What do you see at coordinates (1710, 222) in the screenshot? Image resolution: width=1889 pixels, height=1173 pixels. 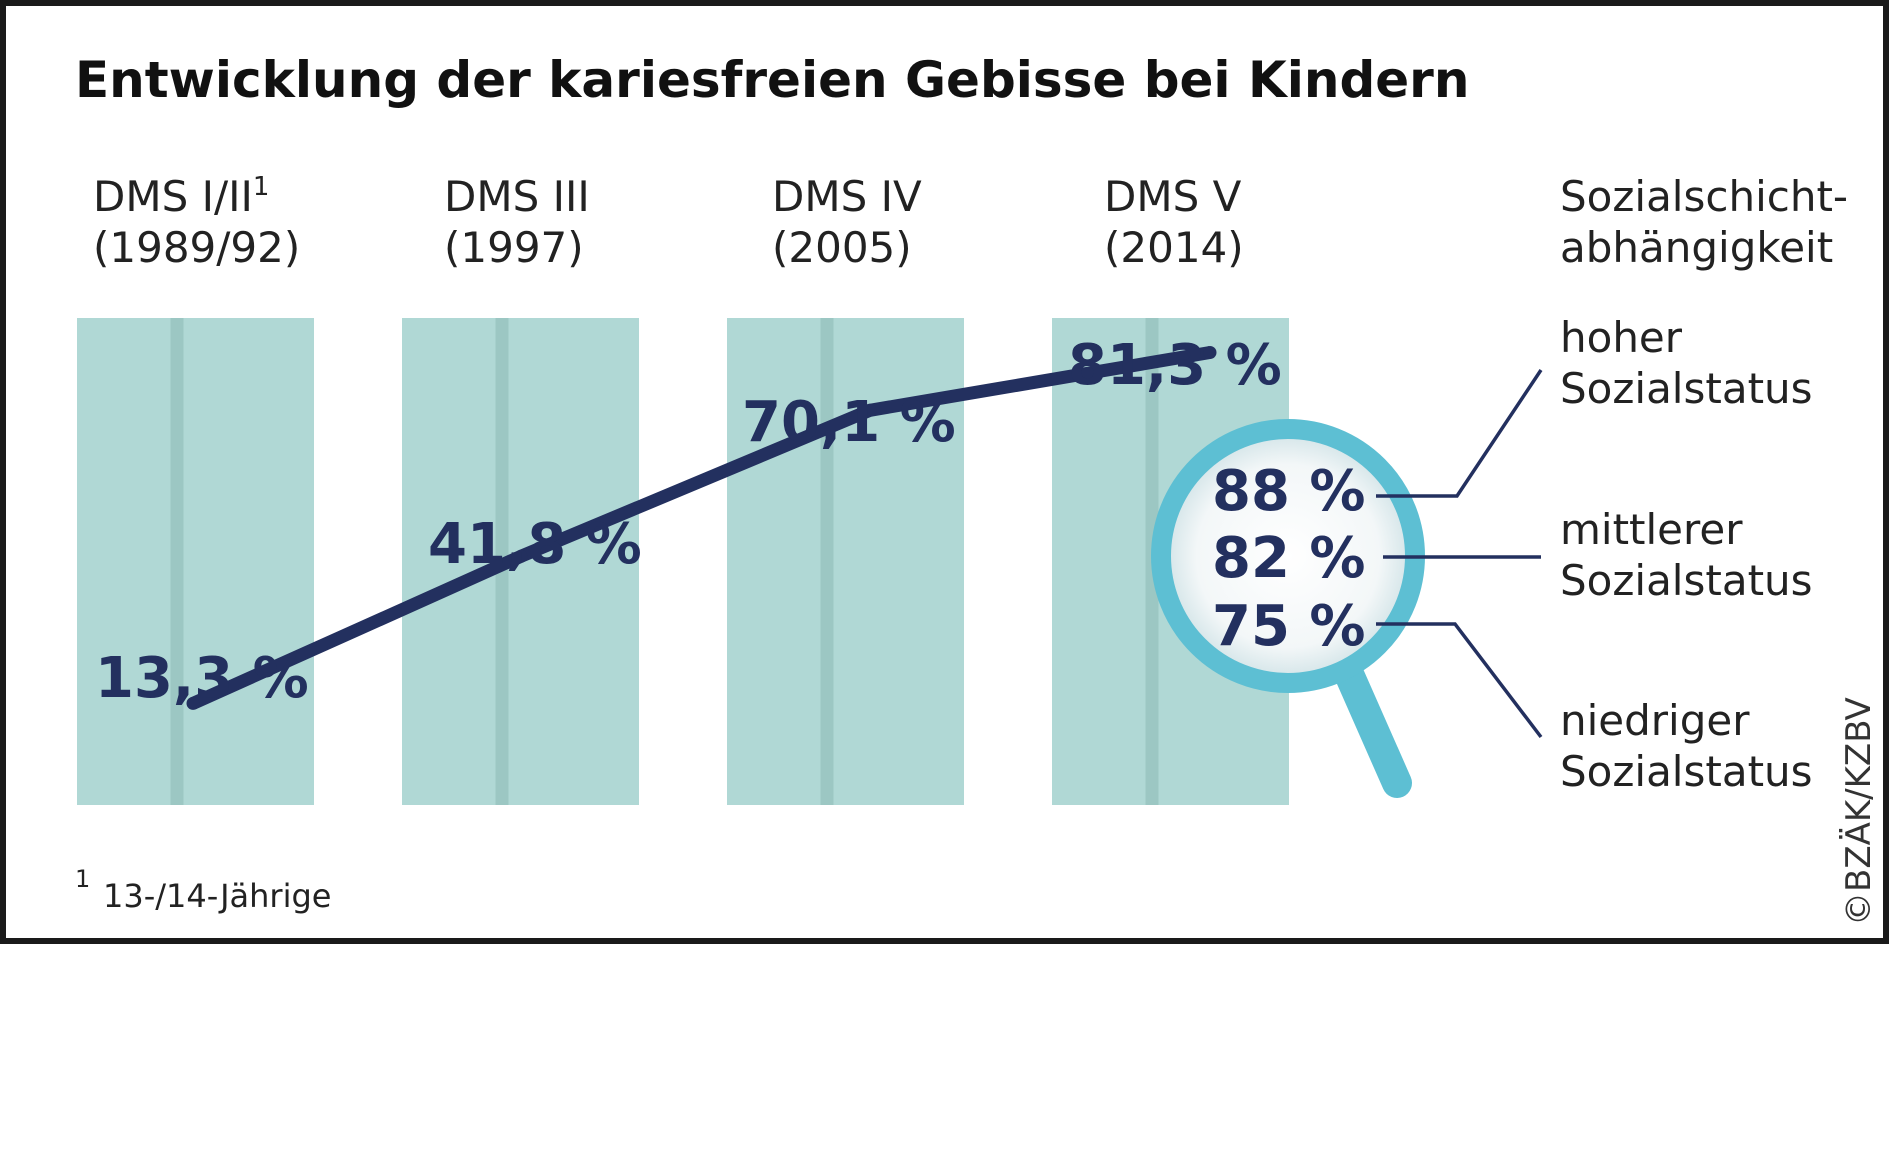 I see `social-heading: Sozialschicht- abhängigkeit` at bounding box center [1710, 222].